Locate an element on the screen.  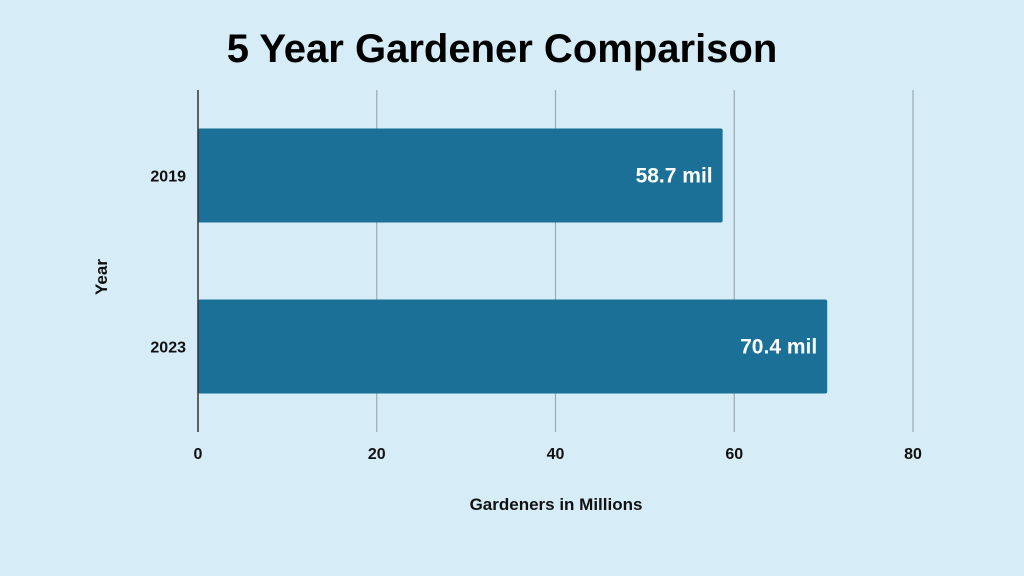
y-tick-label: 2019 is located at coordinates (168, 177).